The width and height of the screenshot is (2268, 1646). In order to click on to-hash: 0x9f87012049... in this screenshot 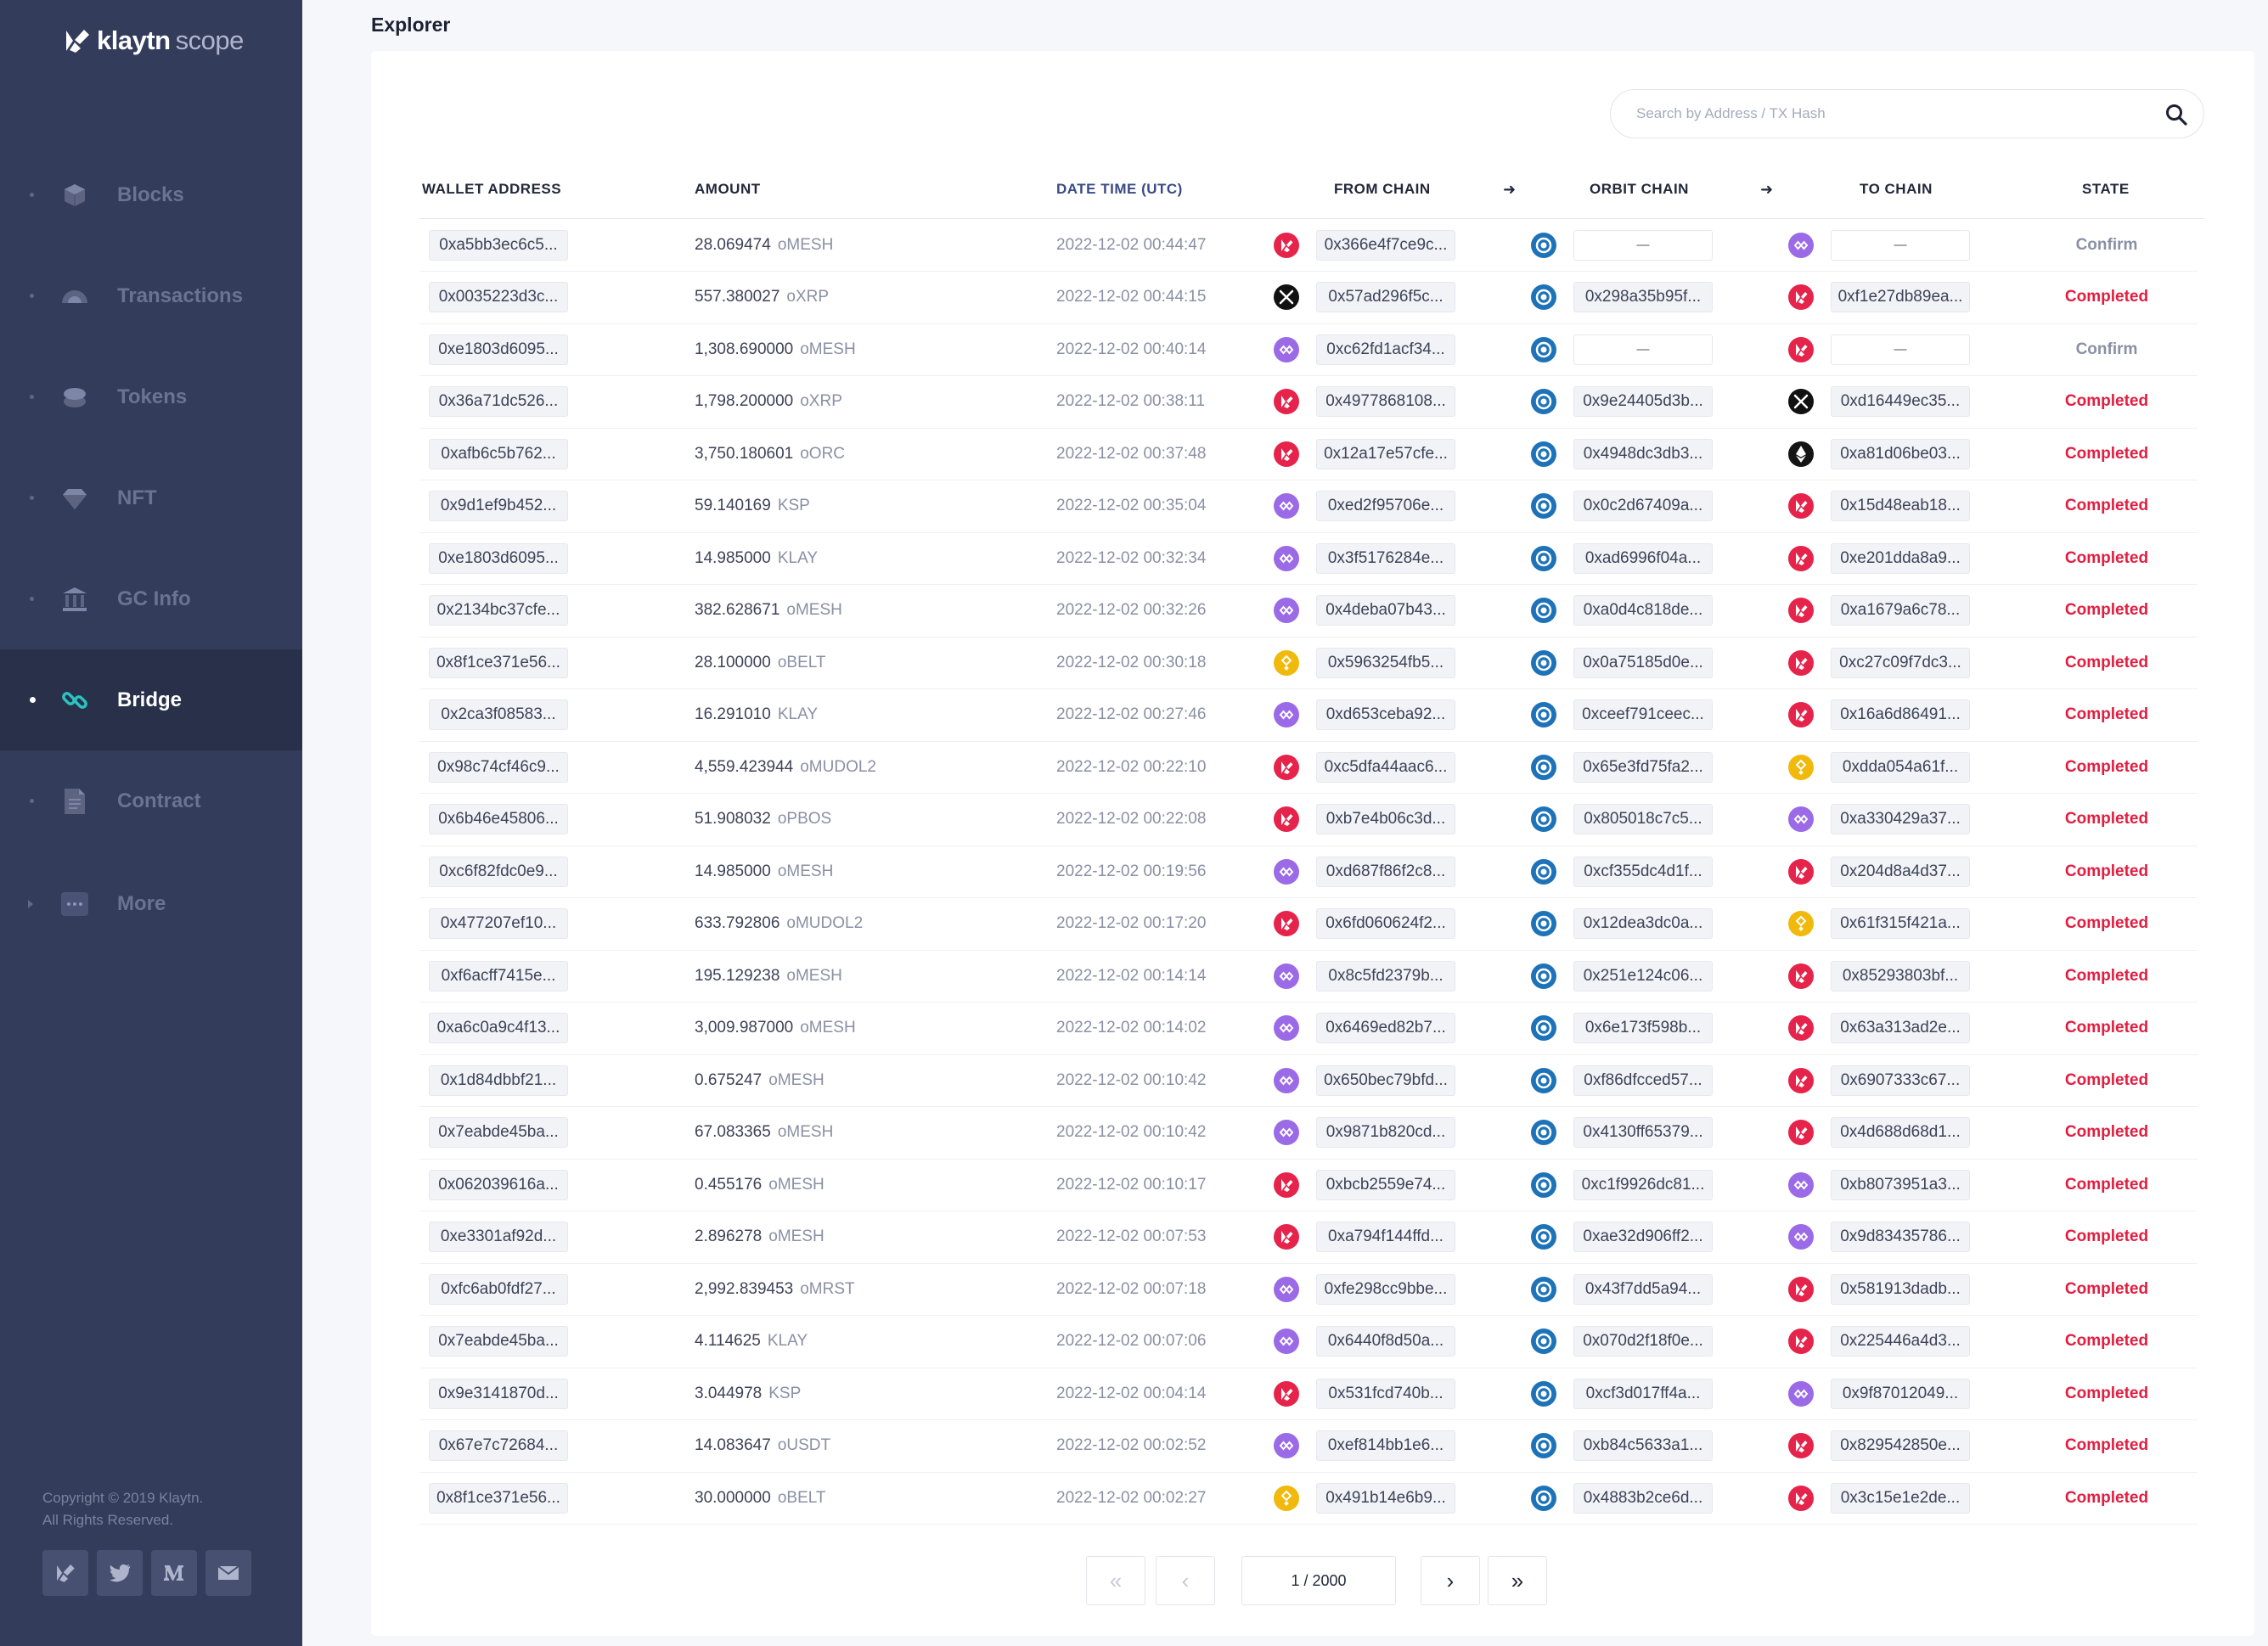, I will do `click(1901, 1393)`.